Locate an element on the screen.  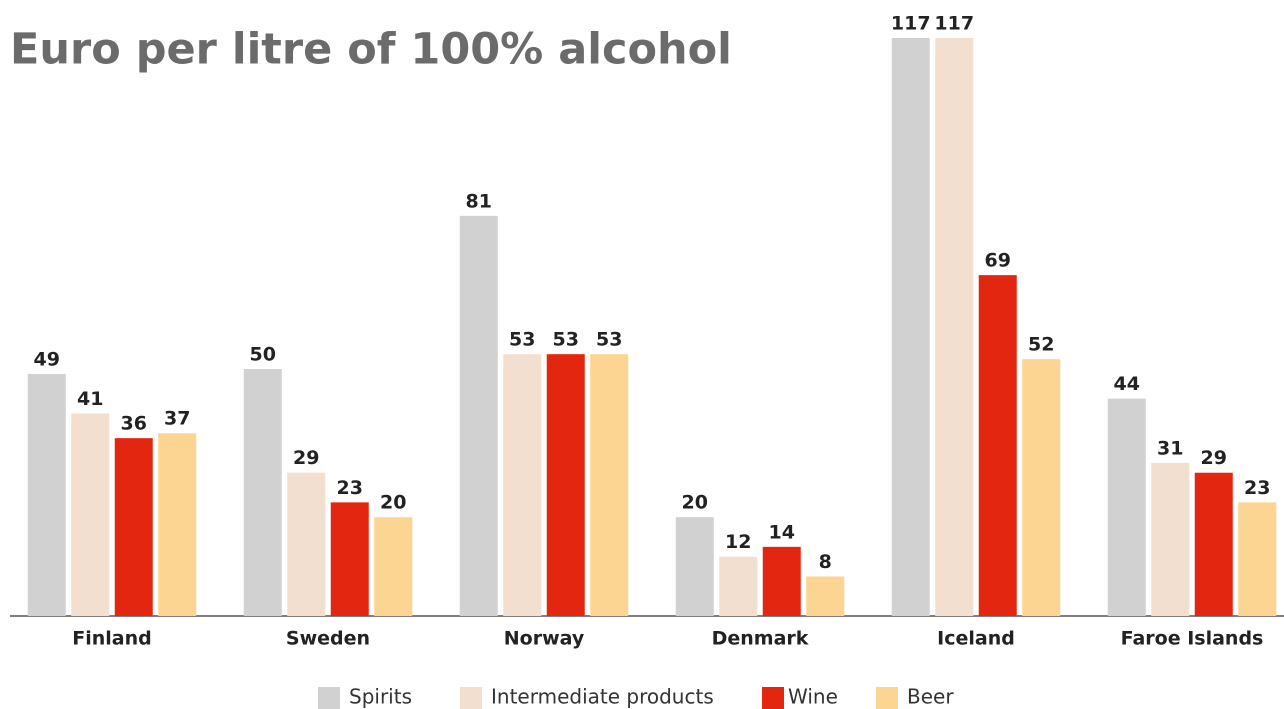
data-label: 8 is located at coordinates (825, 562).